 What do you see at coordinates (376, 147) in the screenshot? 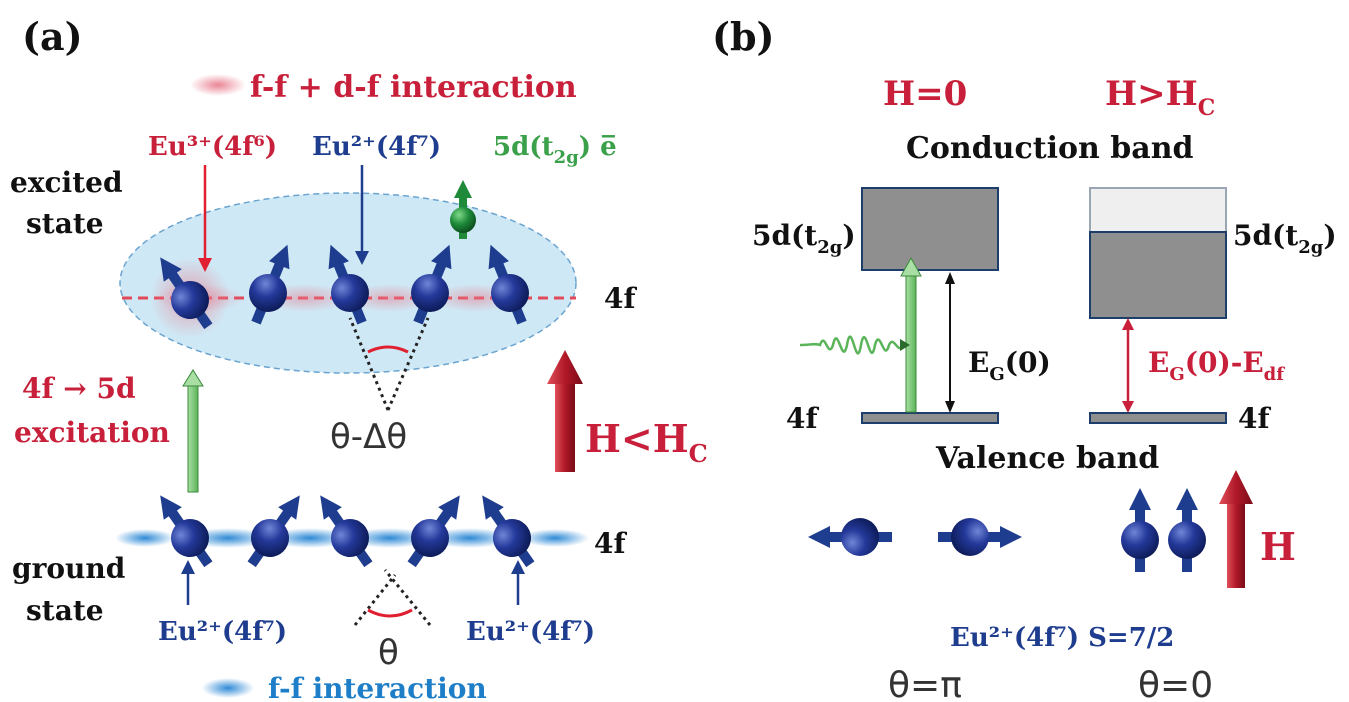
I see `eu2-excited-label: Eu²⁺(4f⁷)` at bounding box center [376, 147].